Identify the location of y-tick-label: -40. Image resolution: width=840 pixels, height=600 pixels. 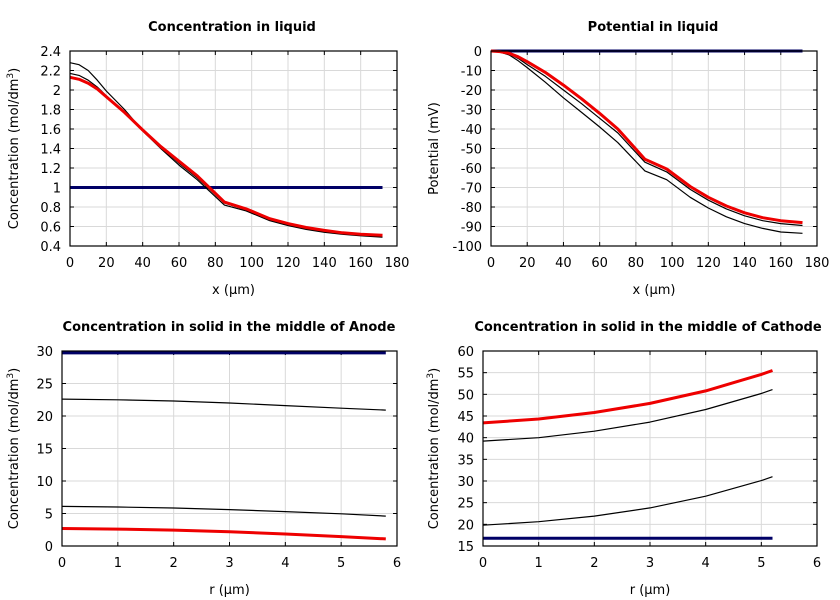
(471, 130).